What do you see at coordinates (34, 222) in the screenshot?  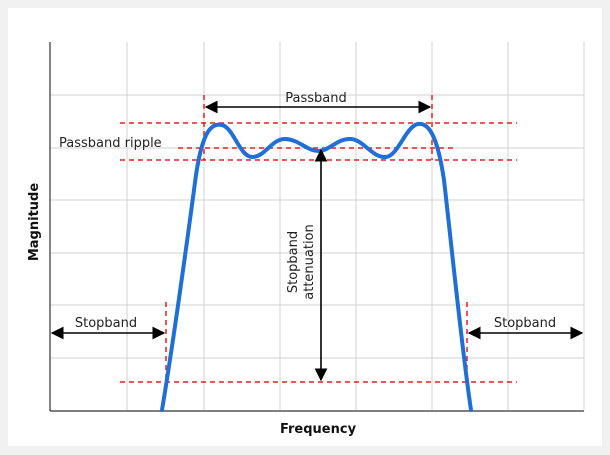 I see `y-axis-label: Magnitude` at bounding box center [34, 222].